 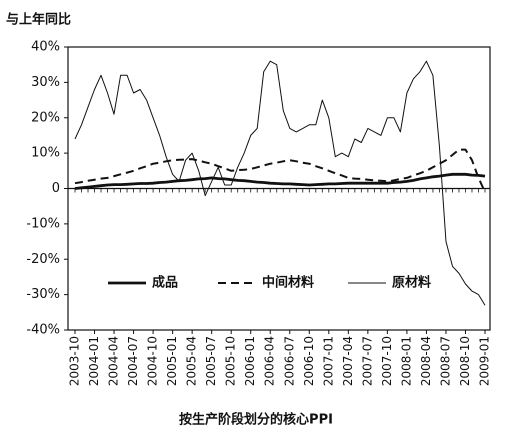 What do you see at coordinates (45, 153) in the screenshot?
I see `y-tick-label: 10%` at bounding box center [45, 153].